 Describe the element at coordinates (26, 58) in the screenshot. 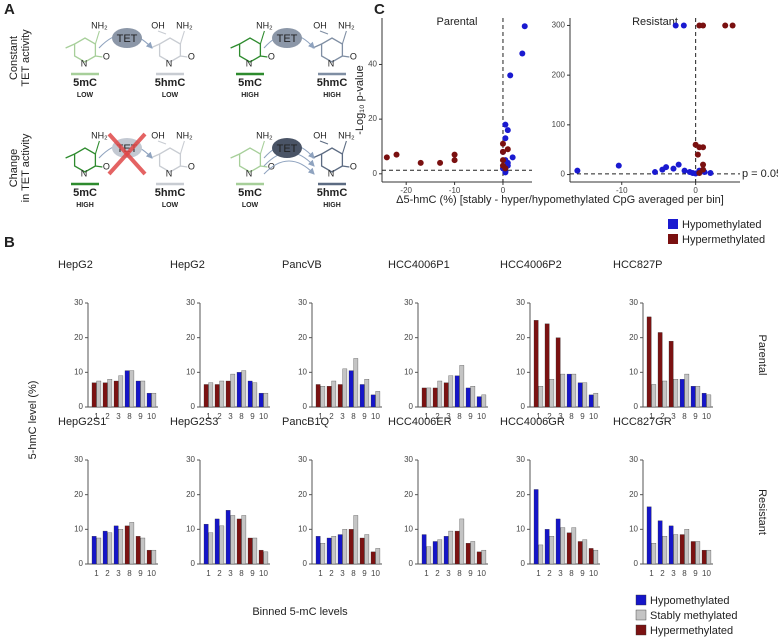

I see `row-title-line: TET activity` at that location.